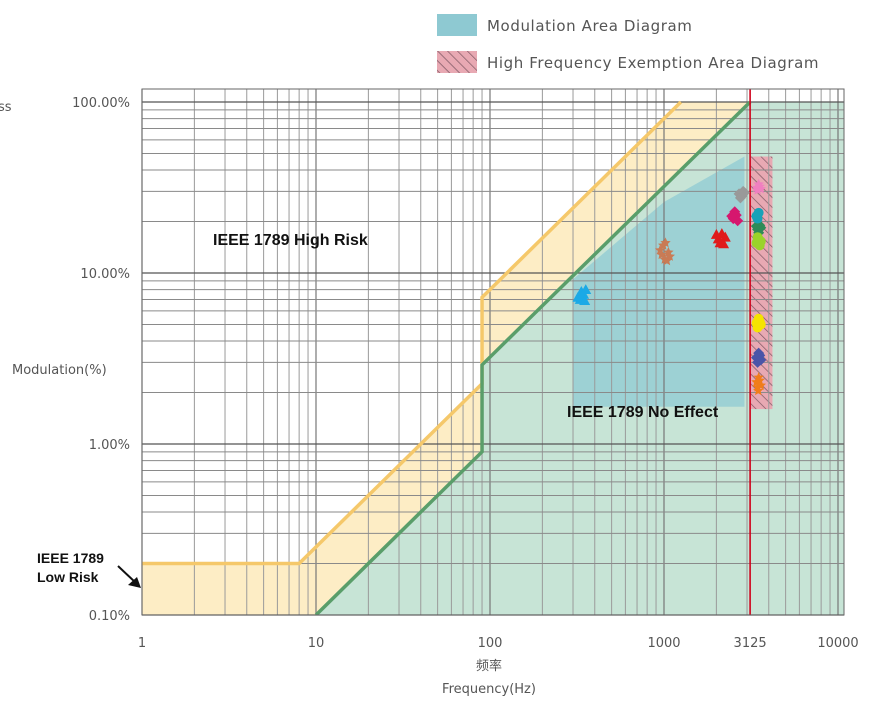 The image size is (883, 703). What do you see at coordinates (142, 643) in the screenshot?
I see `x-tick-label: 1` at bounding box center [142, 643].